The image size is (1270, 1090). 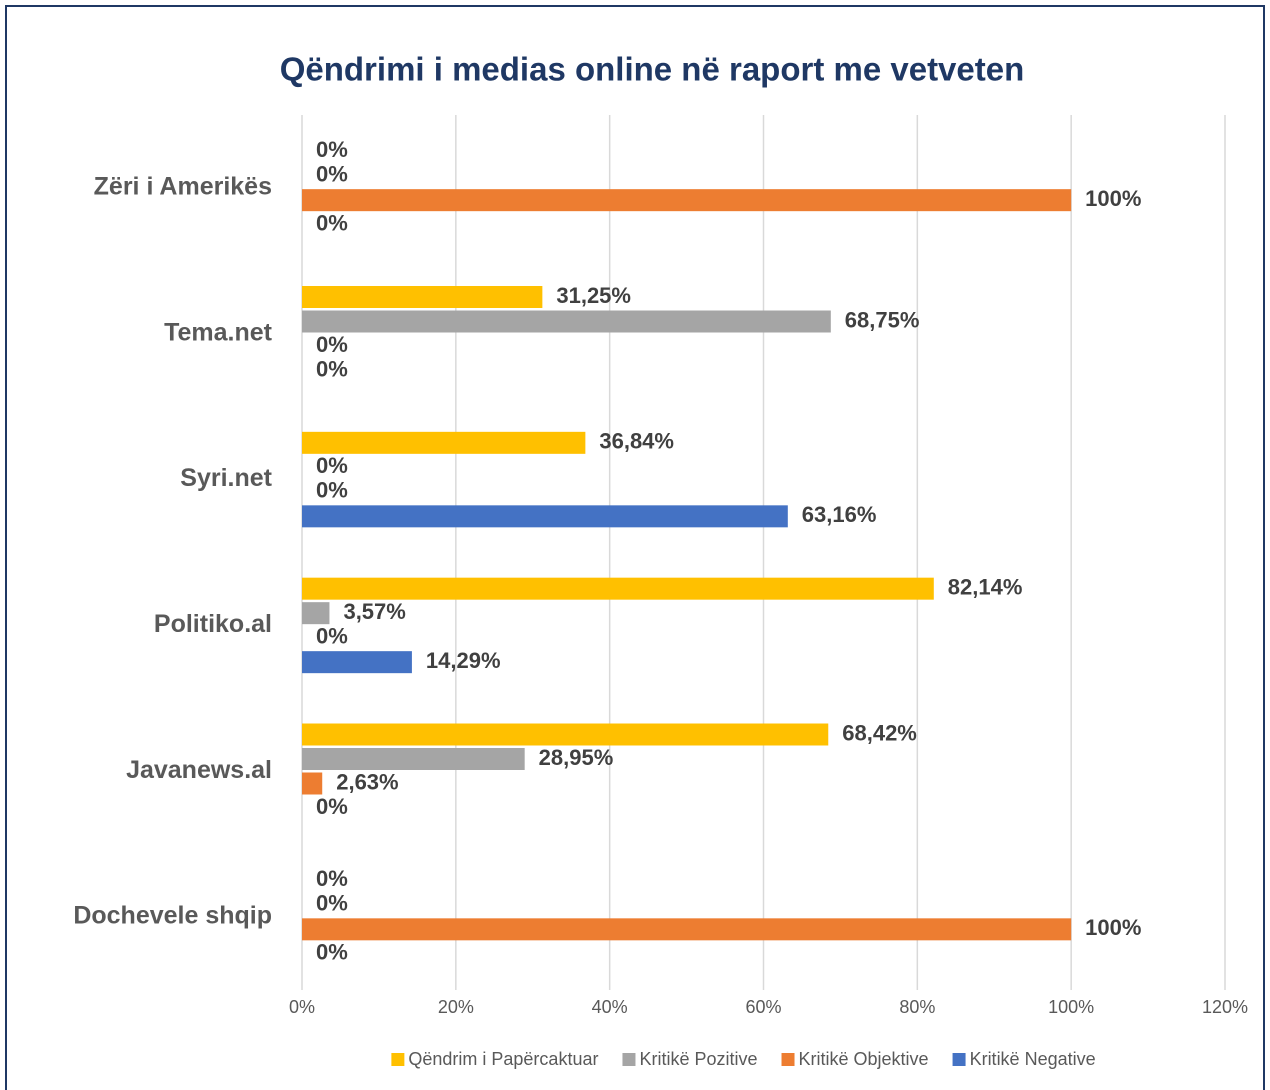 What do you see at coordinates (610, 1007) in the screenshot?
I see `x-tick-label: 40%` at bounding box center [610, 1007].